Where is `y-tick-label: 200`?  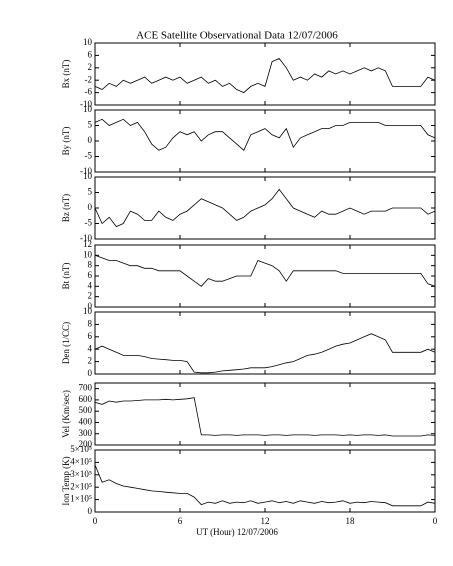
y-tick-label: 200 is located at coordinates (86, 444).